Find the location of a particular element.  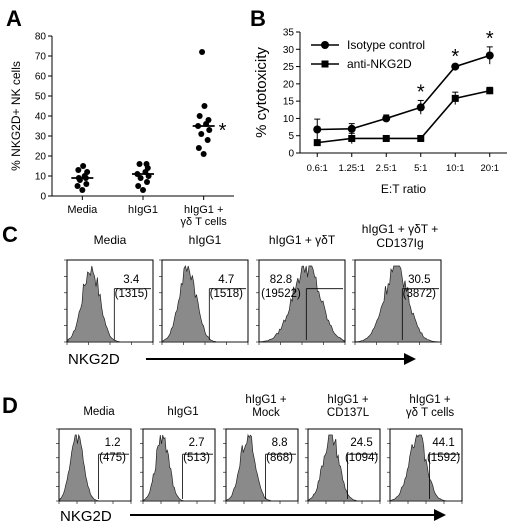

histogram-condition-label-line: hIgG1 + γδT + is located at coordinates (400, 229).